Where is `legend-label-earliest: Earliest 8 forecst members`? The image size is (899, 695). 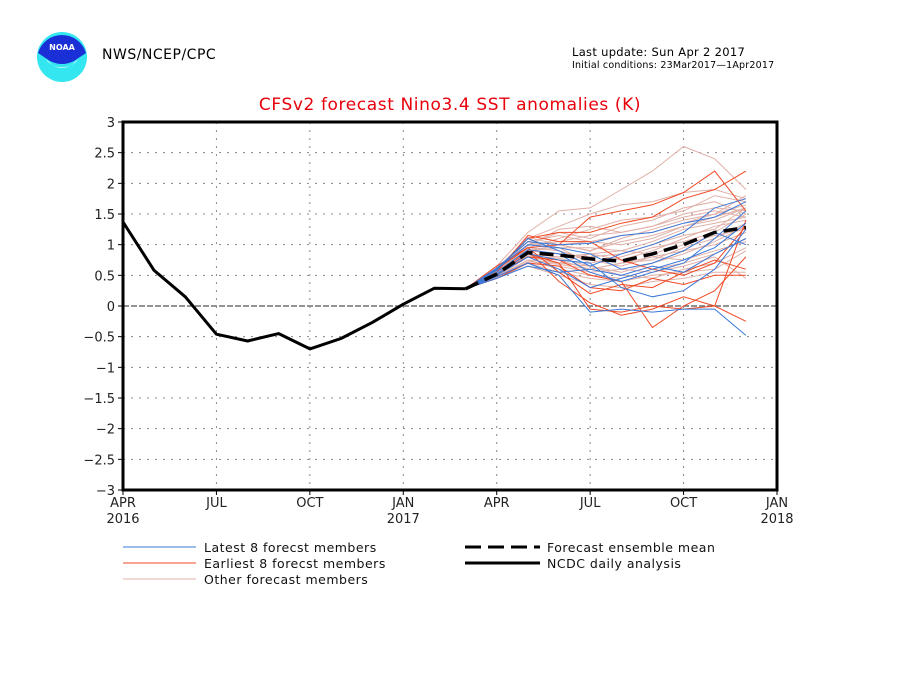
legend-label-earliest: Earliest 8 forecst members is located at coordinates (295, 563).